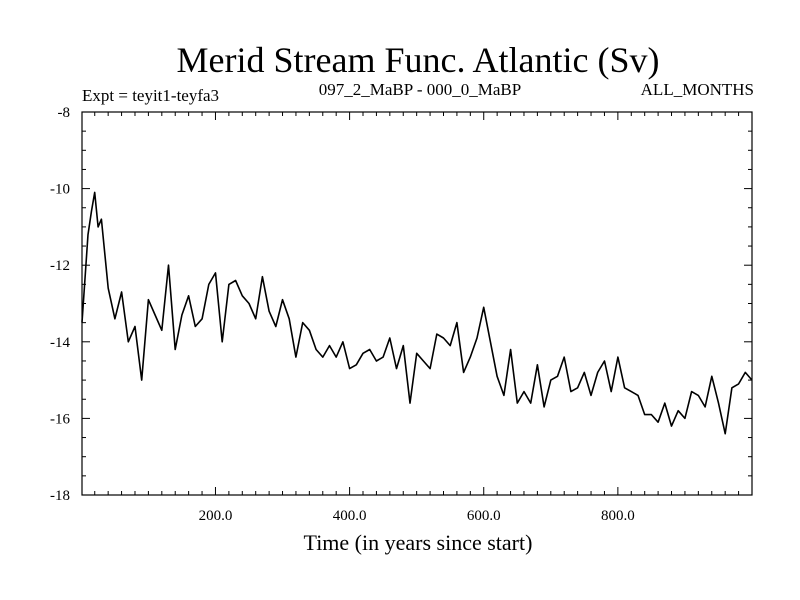 The image size is (800, 600). Describe the element at coordinates (60, 343) in the screenshot. I see `y-tick-label: -14` at that location.